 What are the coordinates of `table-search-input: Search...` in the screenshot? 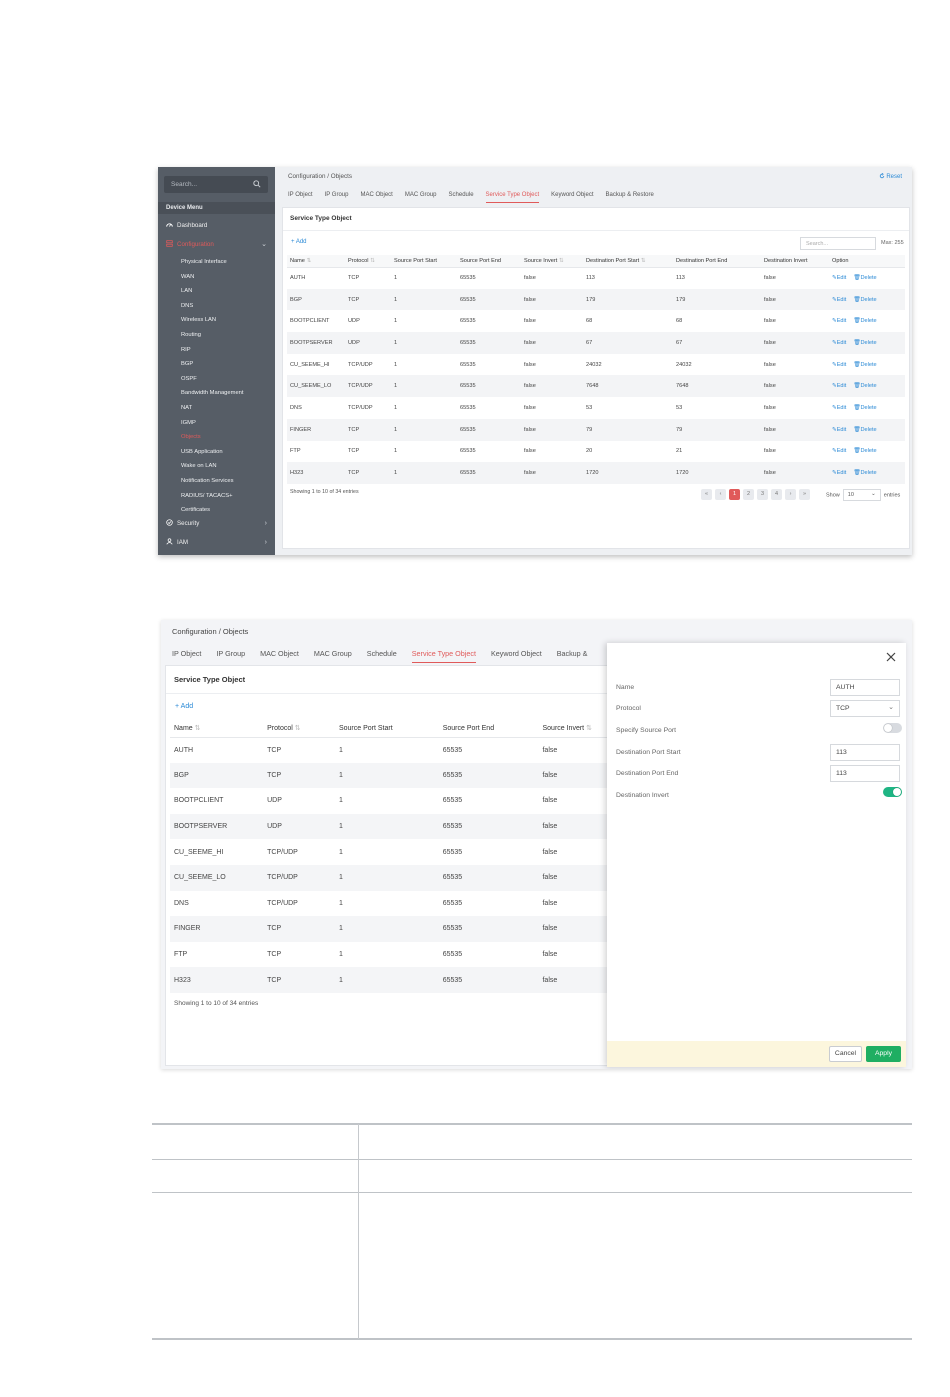 It's located at (838, 243).